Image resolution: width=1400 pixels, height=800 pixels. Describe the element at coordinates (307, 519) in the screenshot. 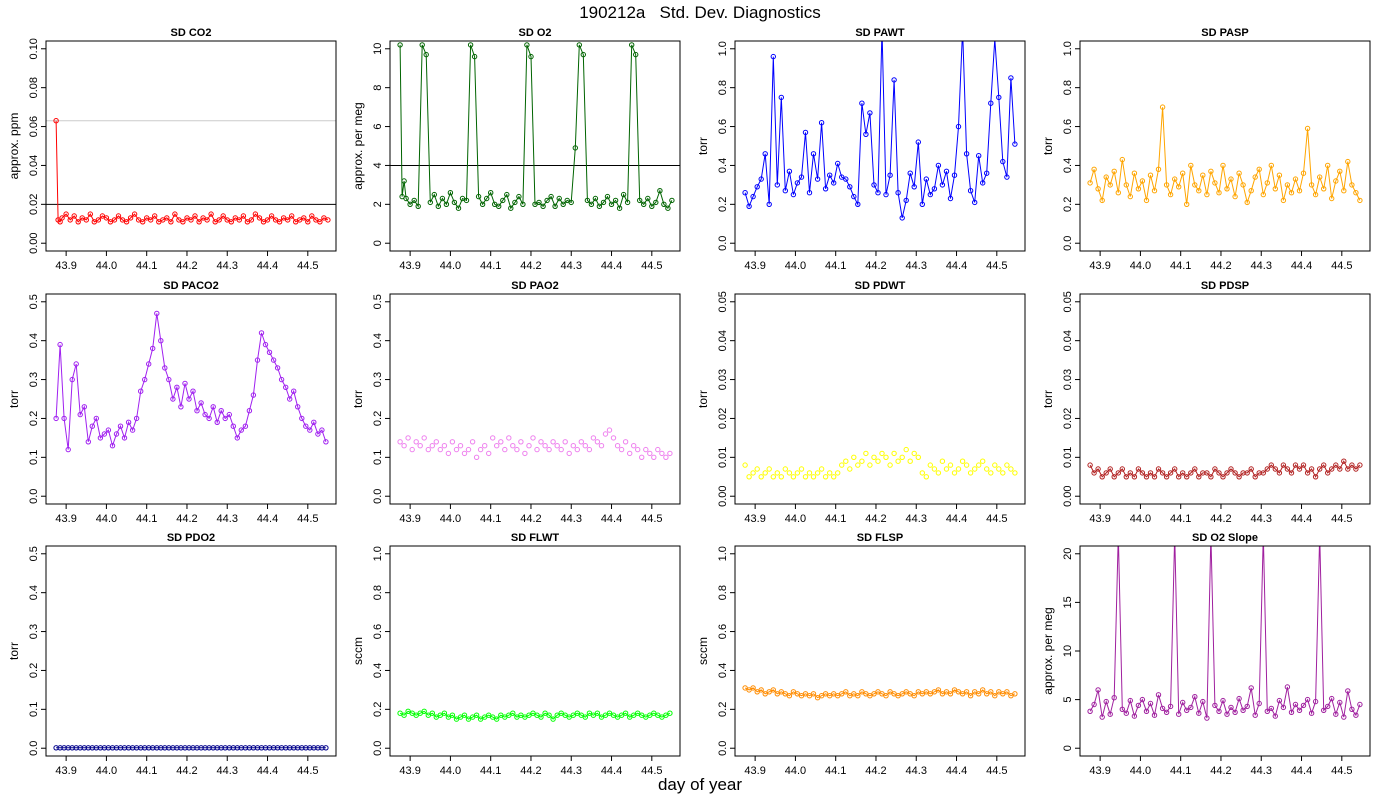

I see `x-tick-label: 44.5` at that location.